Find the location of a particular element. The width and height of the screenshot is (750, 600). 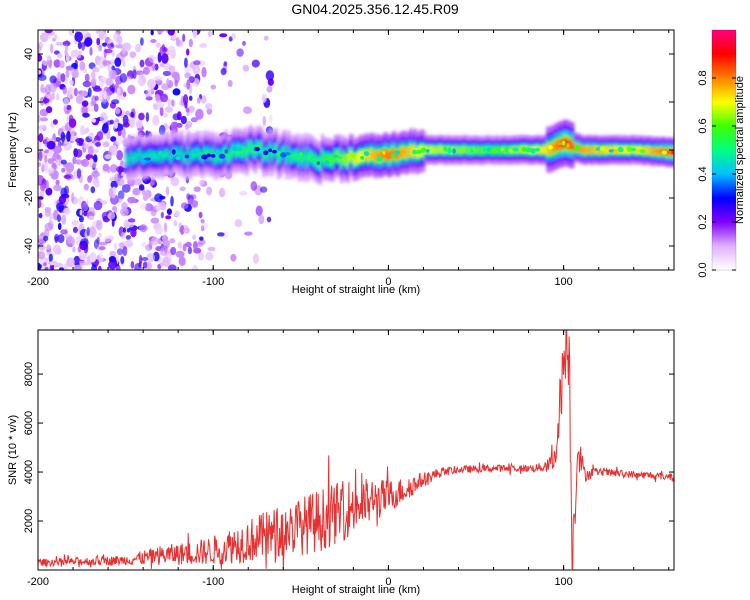

spectrogram-ytick-label: -20 is located at coordinates (29, 198).